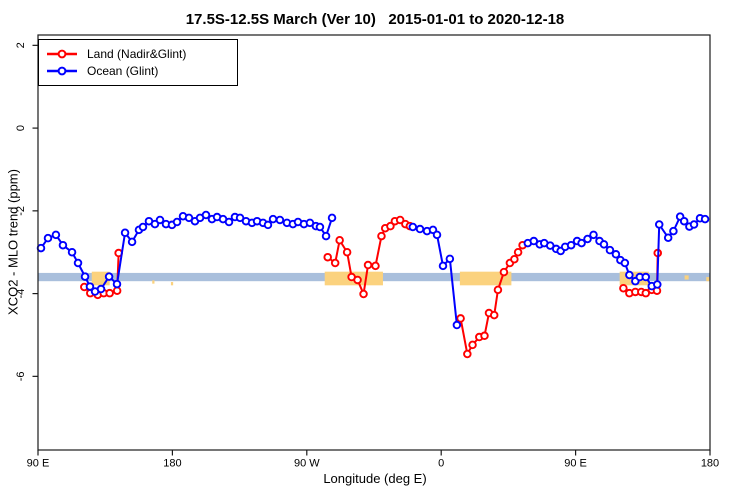 This screenshot has width=750, height=500. I want to click on x-tick-label: 90 W, so click(307, 464).